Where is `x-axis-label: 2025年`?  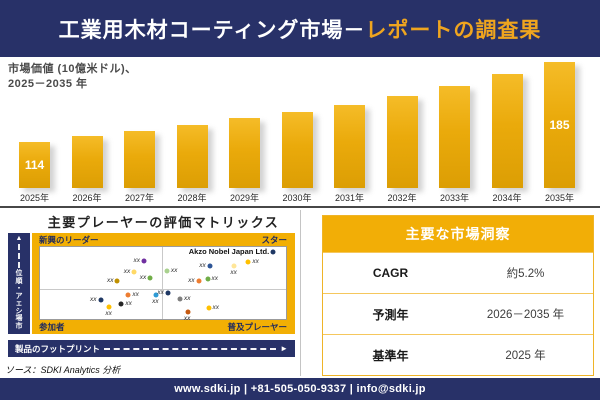 x-axis-label: 2025年 is located at coordinates (34, 198).